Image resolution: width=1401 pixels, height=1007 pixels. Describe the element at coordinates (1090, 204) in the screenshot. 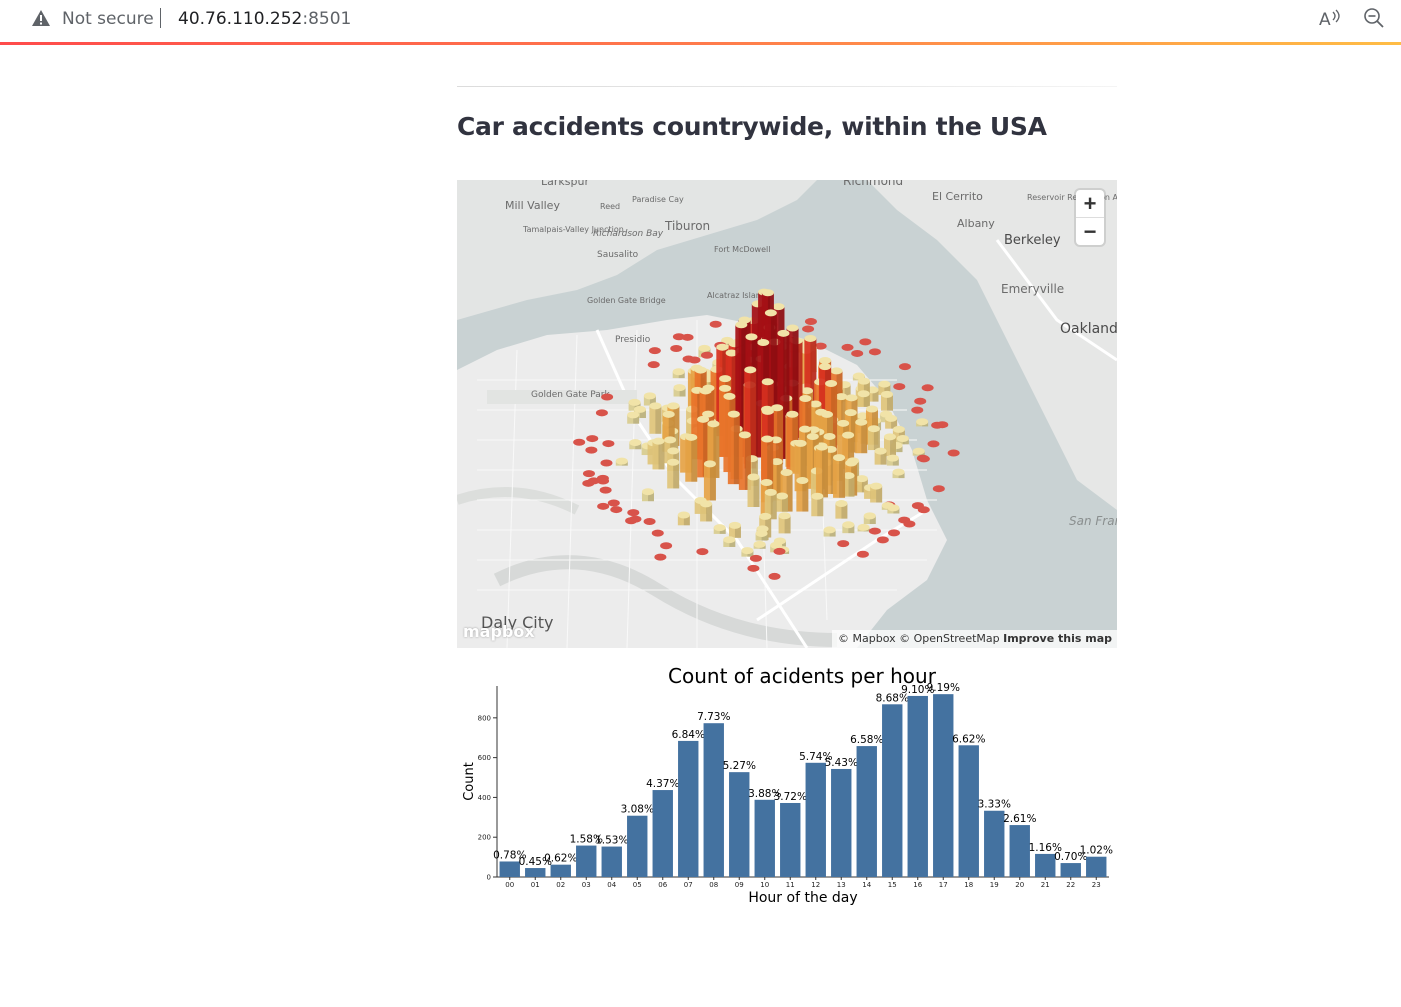

I see `zoom-in-button: +` at that location.